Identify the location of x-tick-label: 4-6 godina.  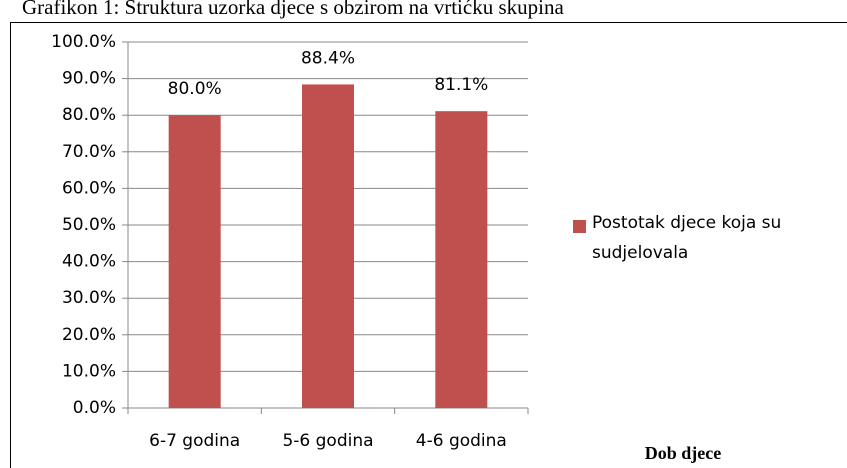
(461, 441).